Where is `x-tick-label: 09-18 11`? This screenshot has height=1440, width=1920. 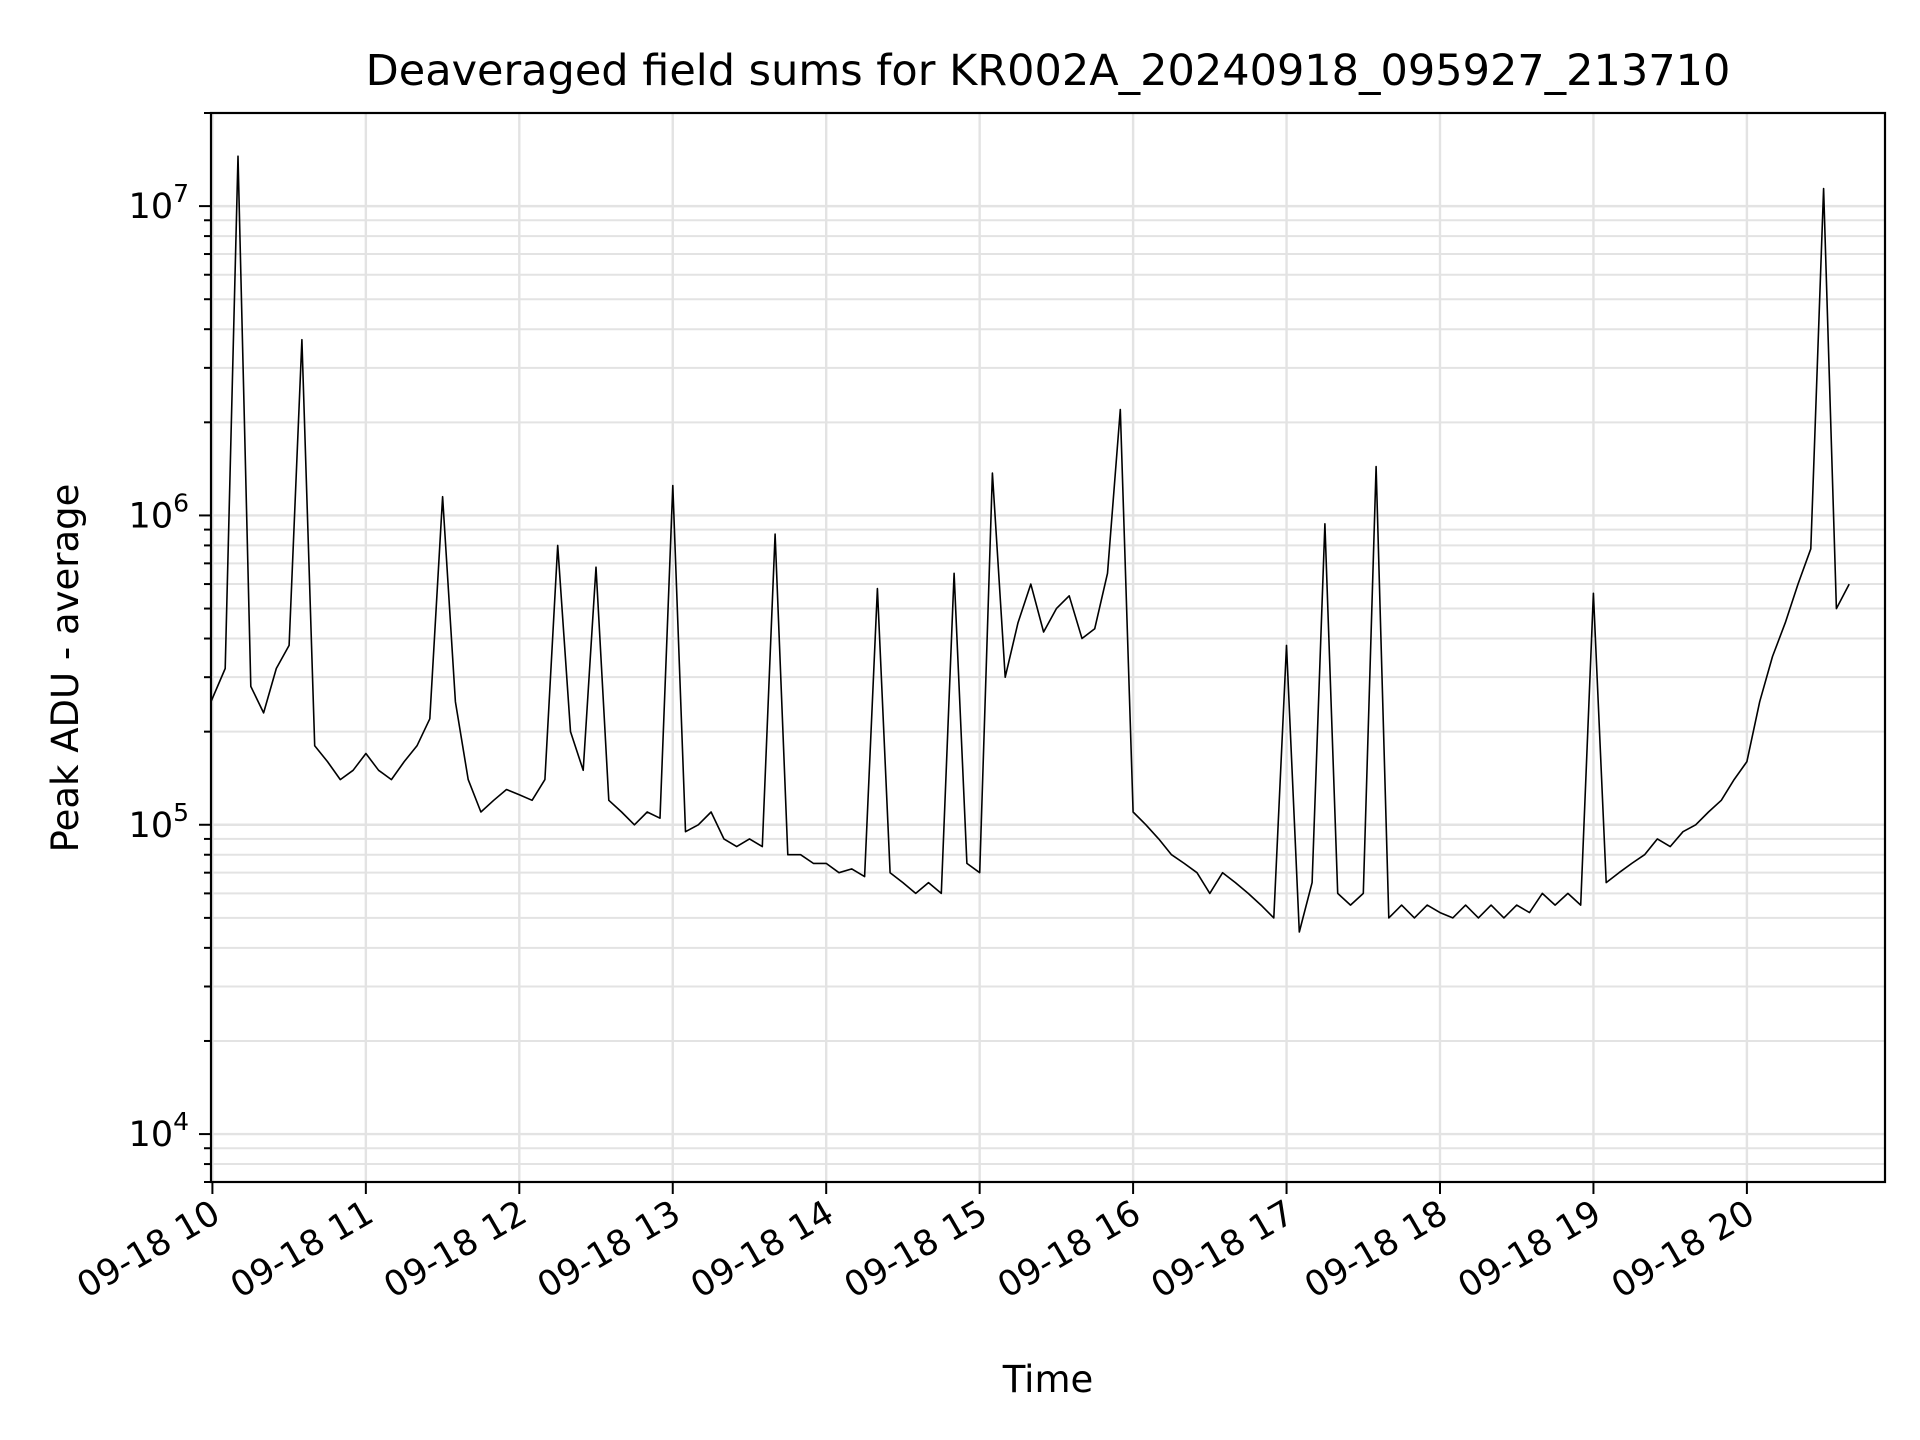
x-tick-label: 09-18 11 is located at coordinates (302, 1249).